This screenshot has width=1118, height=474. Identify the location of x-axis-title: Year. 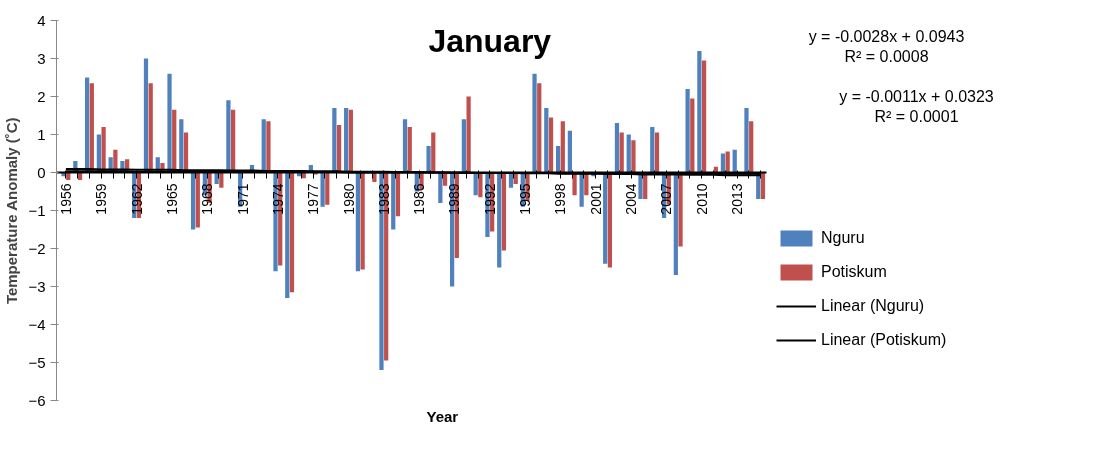
(442, 416).